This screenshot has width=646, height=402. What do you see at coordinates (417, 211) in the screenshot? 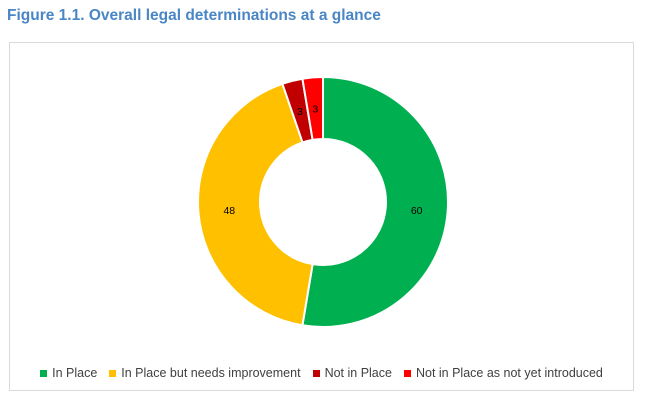
I see `data-label: 60` at bounding box center [417, 211].